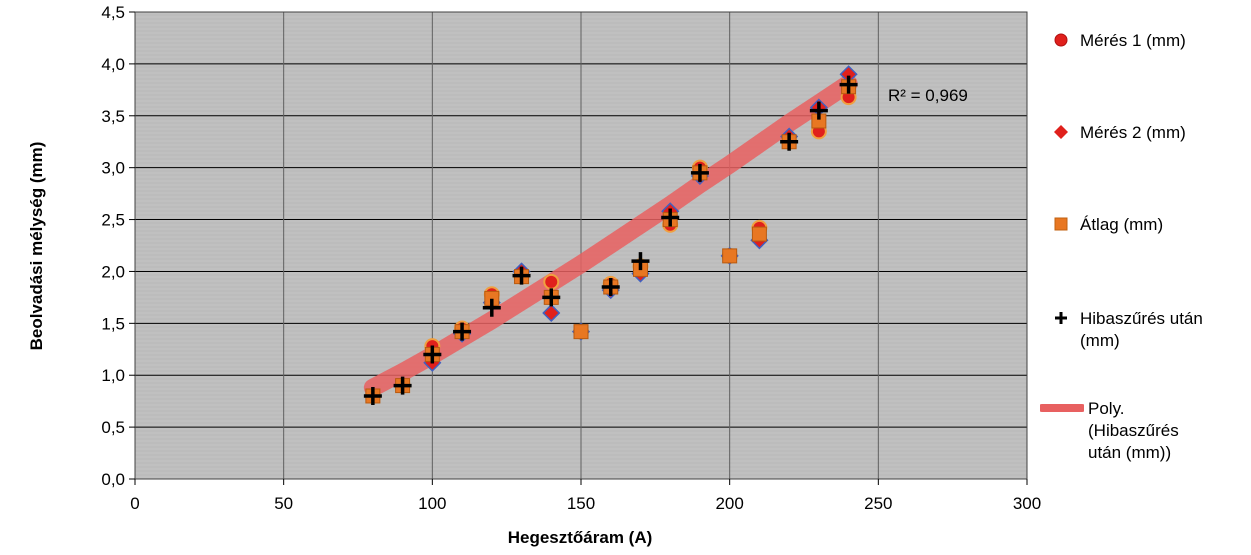 This screenshot has width=1251, height=555. I want to click on y-tick-label: 3,5, so click(113, 116).